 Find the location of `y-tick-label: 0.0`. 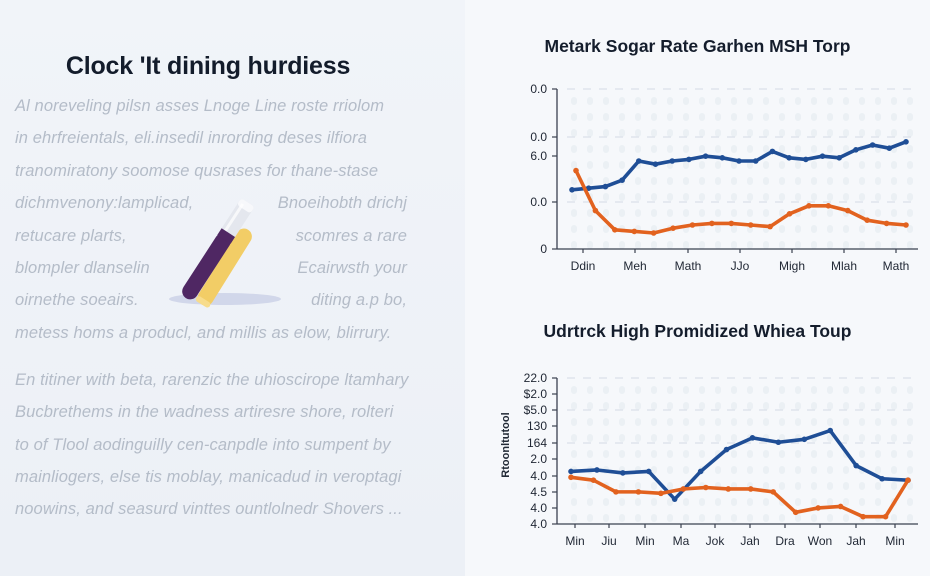

y-tick-label: 0.0 is located at coordinates (538, 202).